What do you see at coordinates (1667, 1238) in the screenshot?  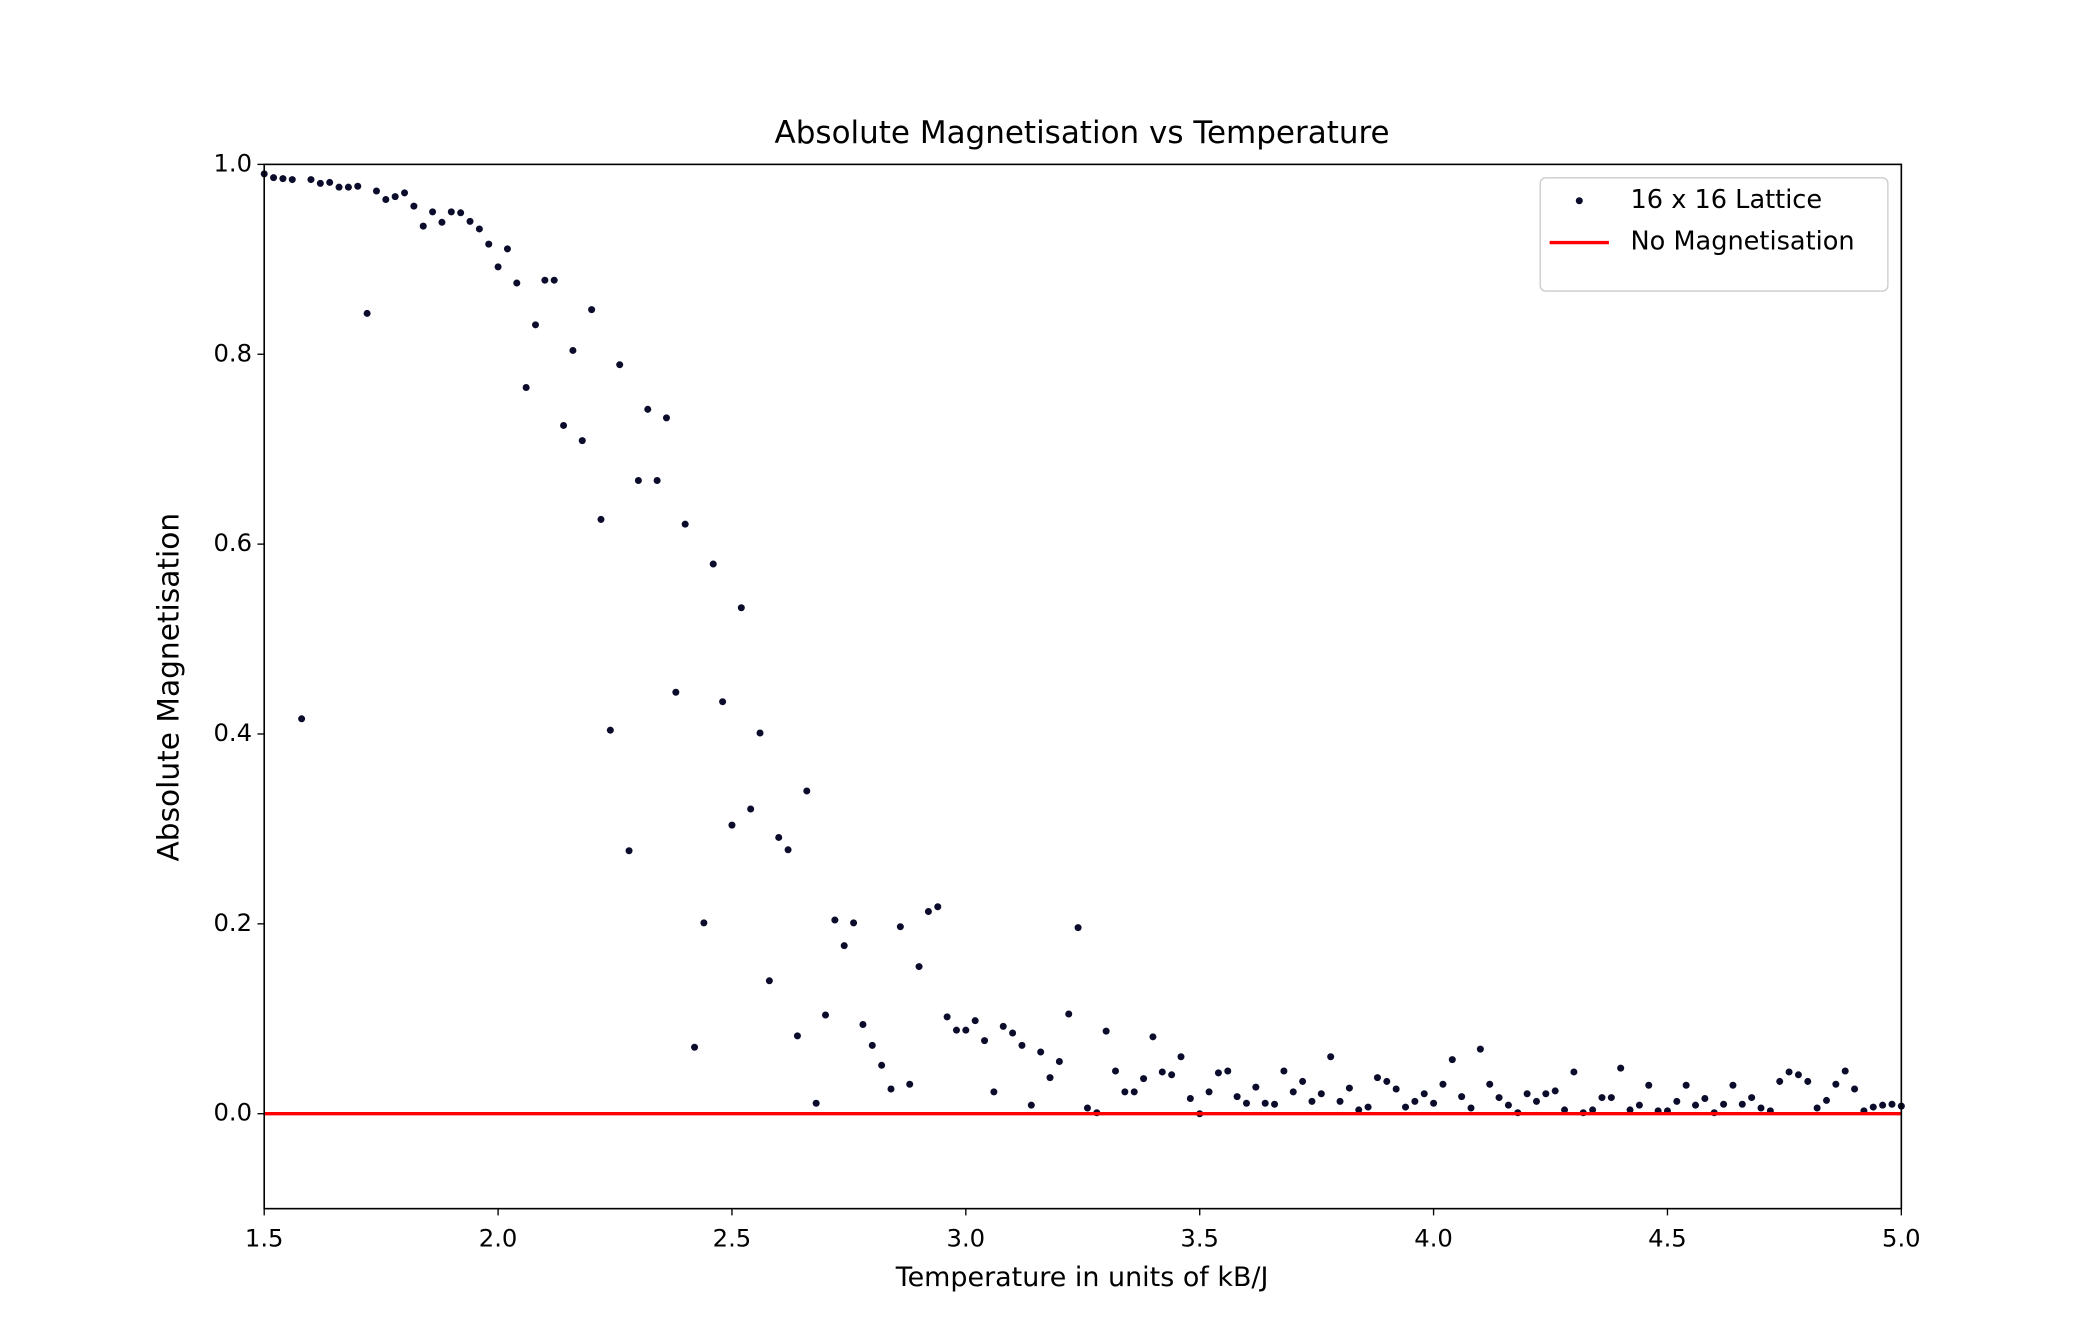 I see `x-tick-label: 4.5` at bounding box center [1667, 1238].